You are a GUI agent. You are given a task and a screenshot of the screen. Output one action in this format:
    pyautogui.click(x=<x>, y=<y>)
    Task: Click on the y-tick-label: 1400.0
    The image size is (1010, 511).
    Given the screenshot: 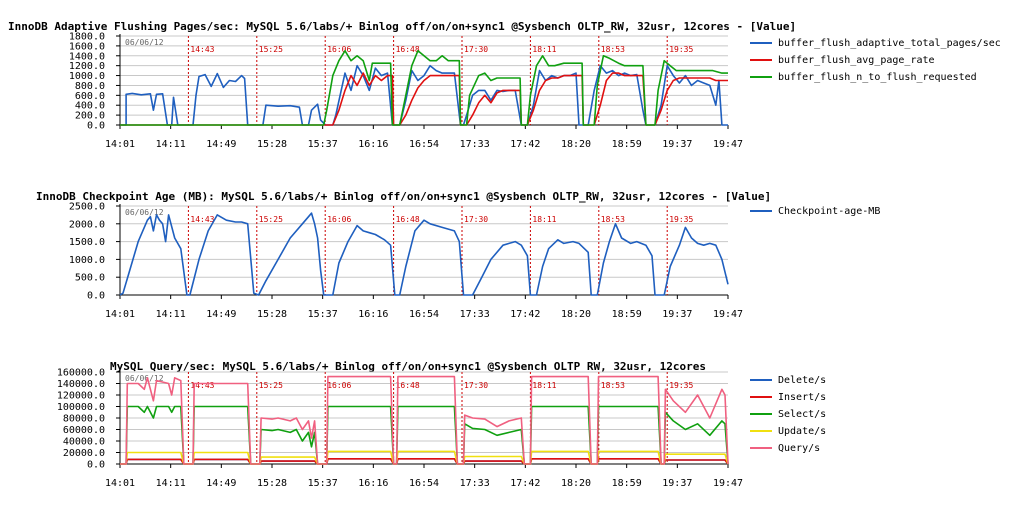 What is the action you would take?
    pyautogui.click(x=87, y=56)
    